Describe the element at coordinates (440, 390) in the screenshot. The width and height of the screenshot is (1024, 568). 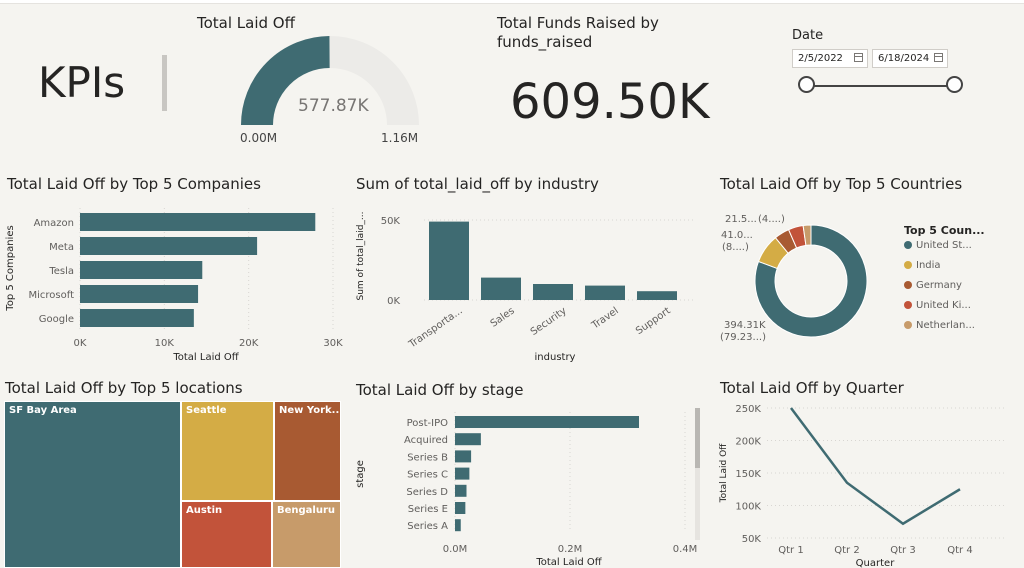
I see `stage-chart-title: Total Laid Off by stage` at that location.